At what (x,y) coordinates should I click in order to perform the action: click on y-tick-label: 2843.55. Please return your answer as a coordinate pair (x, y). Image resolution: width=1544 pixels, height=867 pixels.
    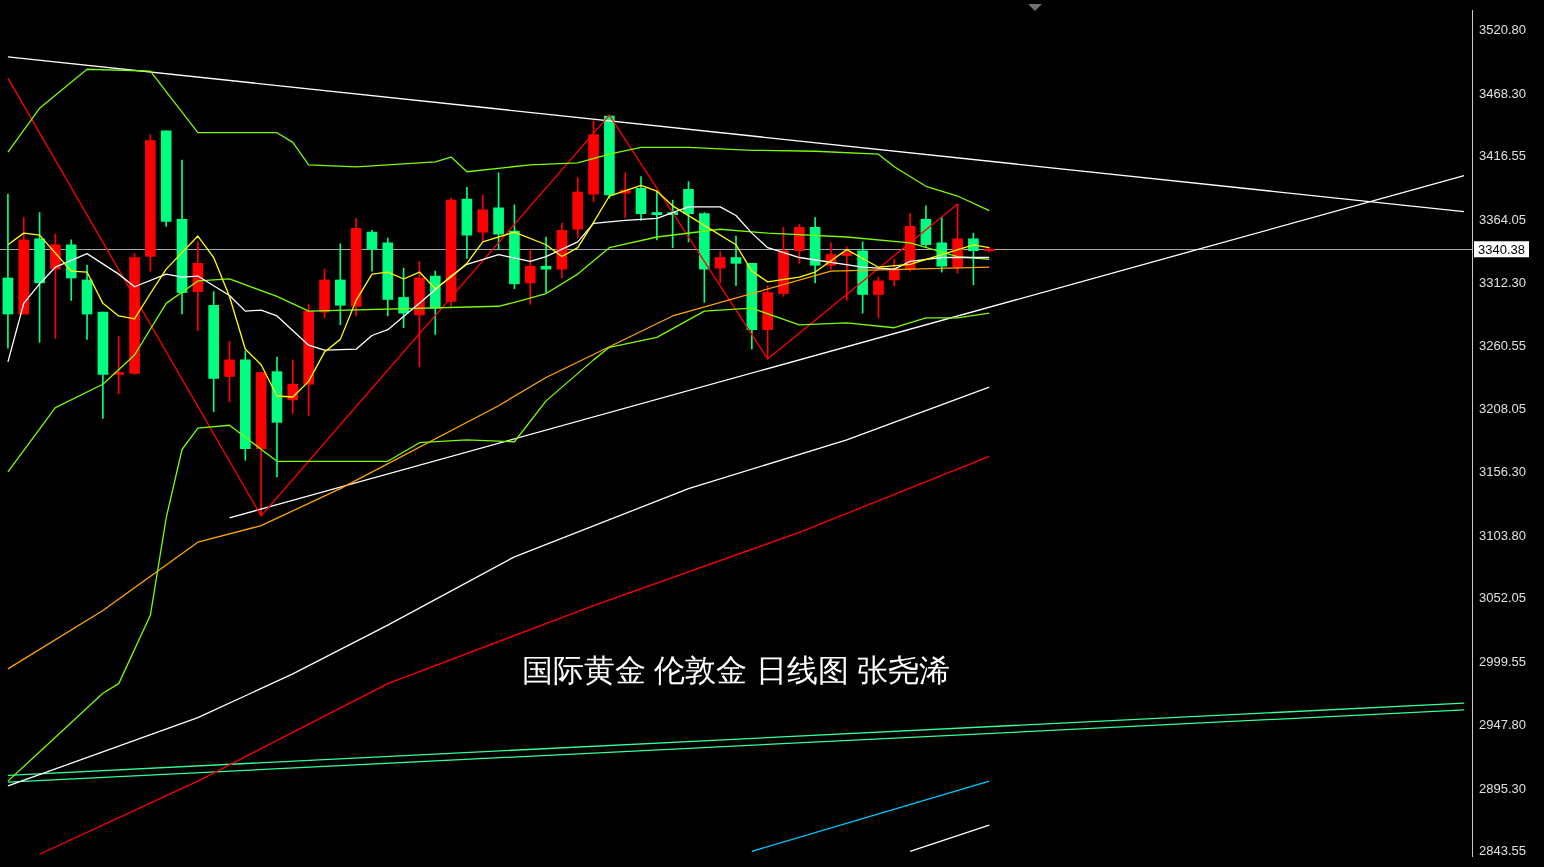
    Looking at the image, I should click on (1502, 851).